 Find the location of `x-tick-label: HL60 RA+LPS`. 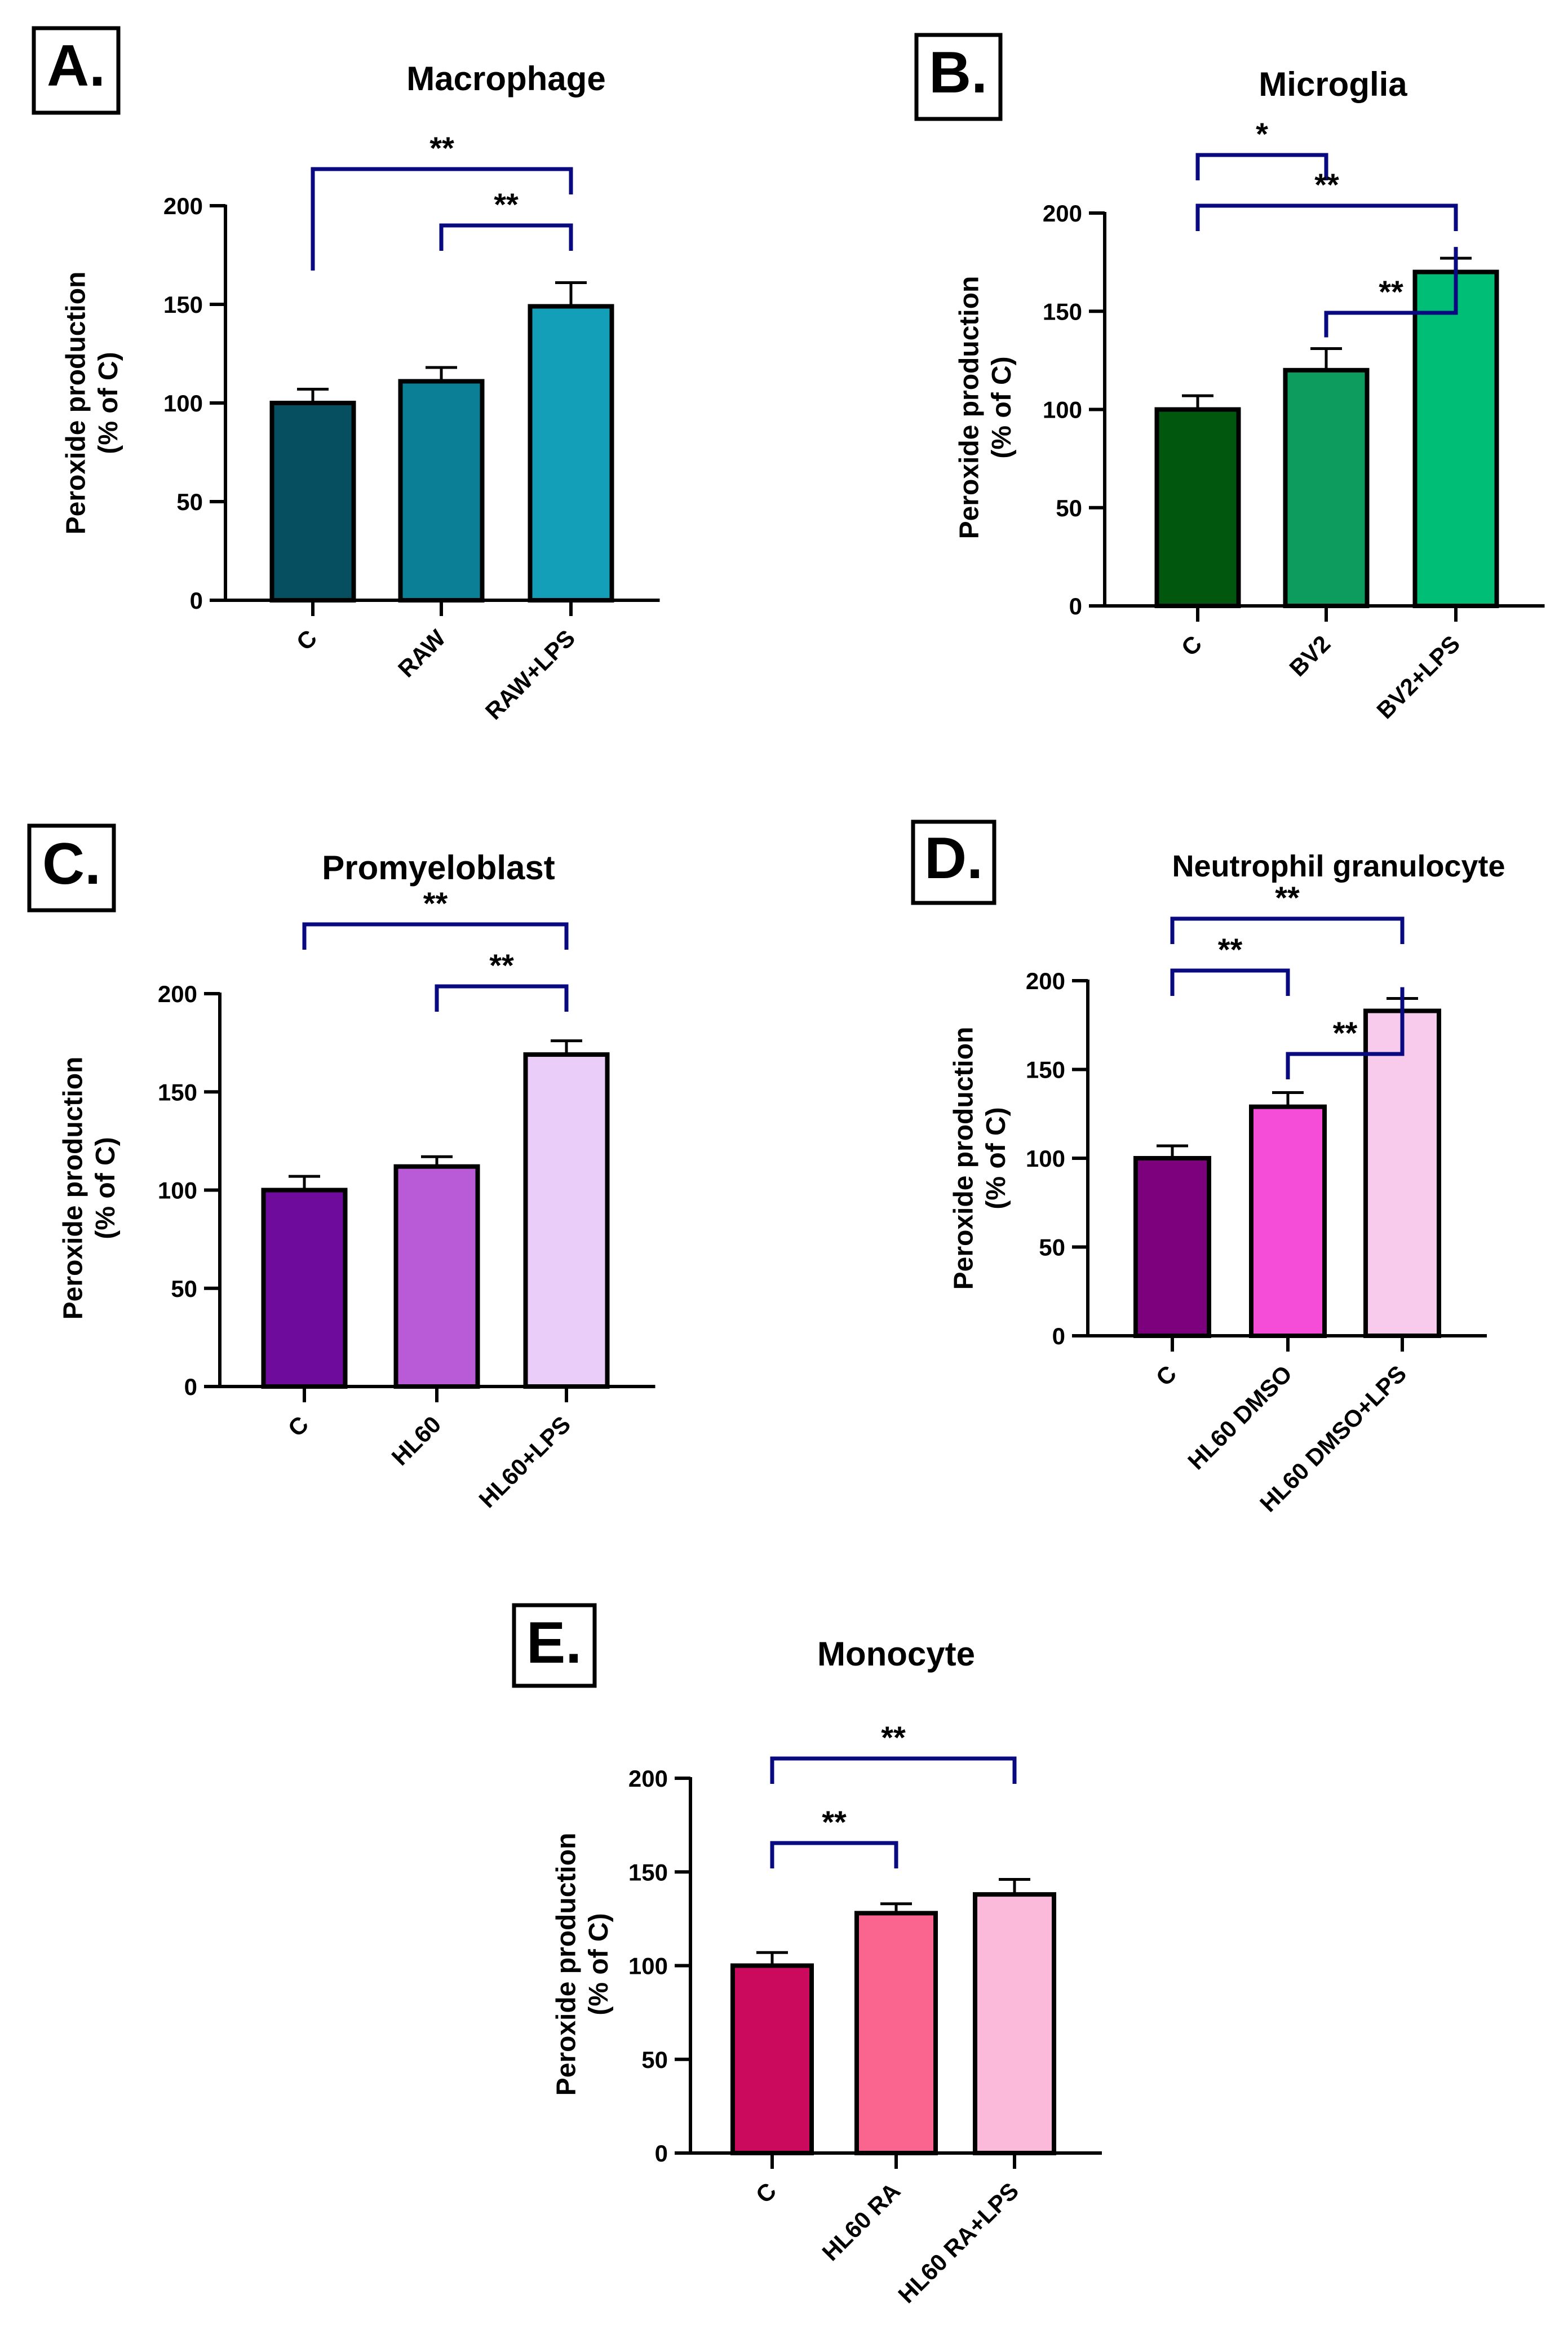

x-tick-label: HL60 RA+LPS is located at coordinates (959, 2242).